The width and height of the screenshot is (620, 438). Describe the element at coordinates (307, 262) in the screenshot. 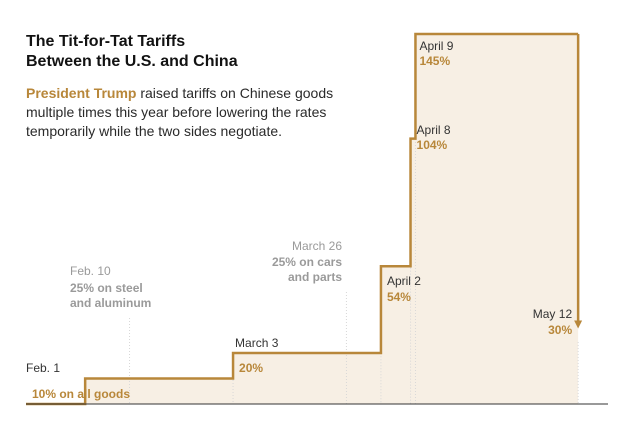

I see `label-value-mar26-line1: 25% on cars` at that location.